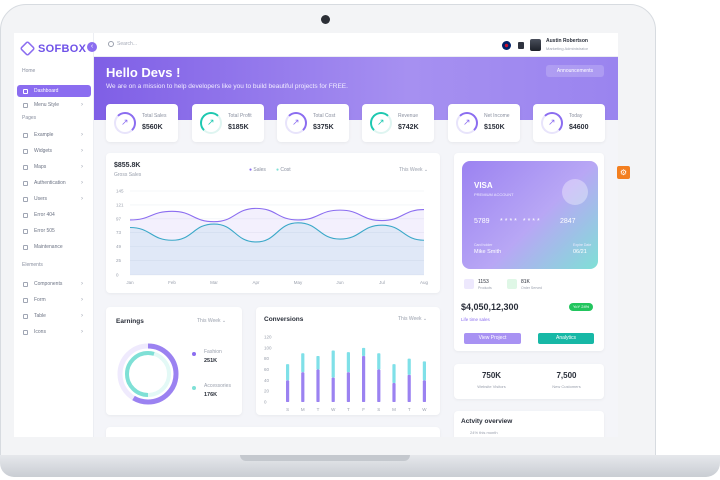 The image size is (720, 480). I want to click on x-tick-label: Apr, so click(256, 282).